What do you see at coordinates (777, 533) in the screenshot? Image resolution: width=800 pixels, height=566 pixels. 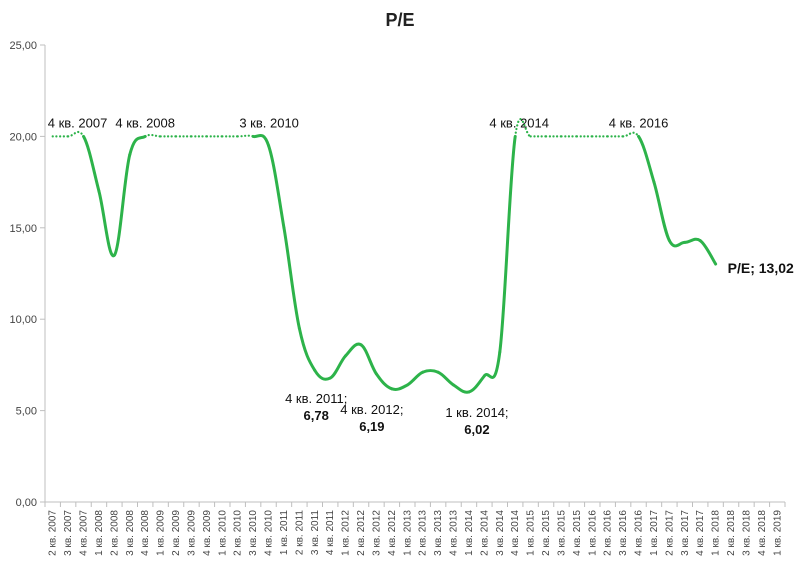 I see `x-tick-label: 1 кв. 2019` at bounding box center [777, 533].